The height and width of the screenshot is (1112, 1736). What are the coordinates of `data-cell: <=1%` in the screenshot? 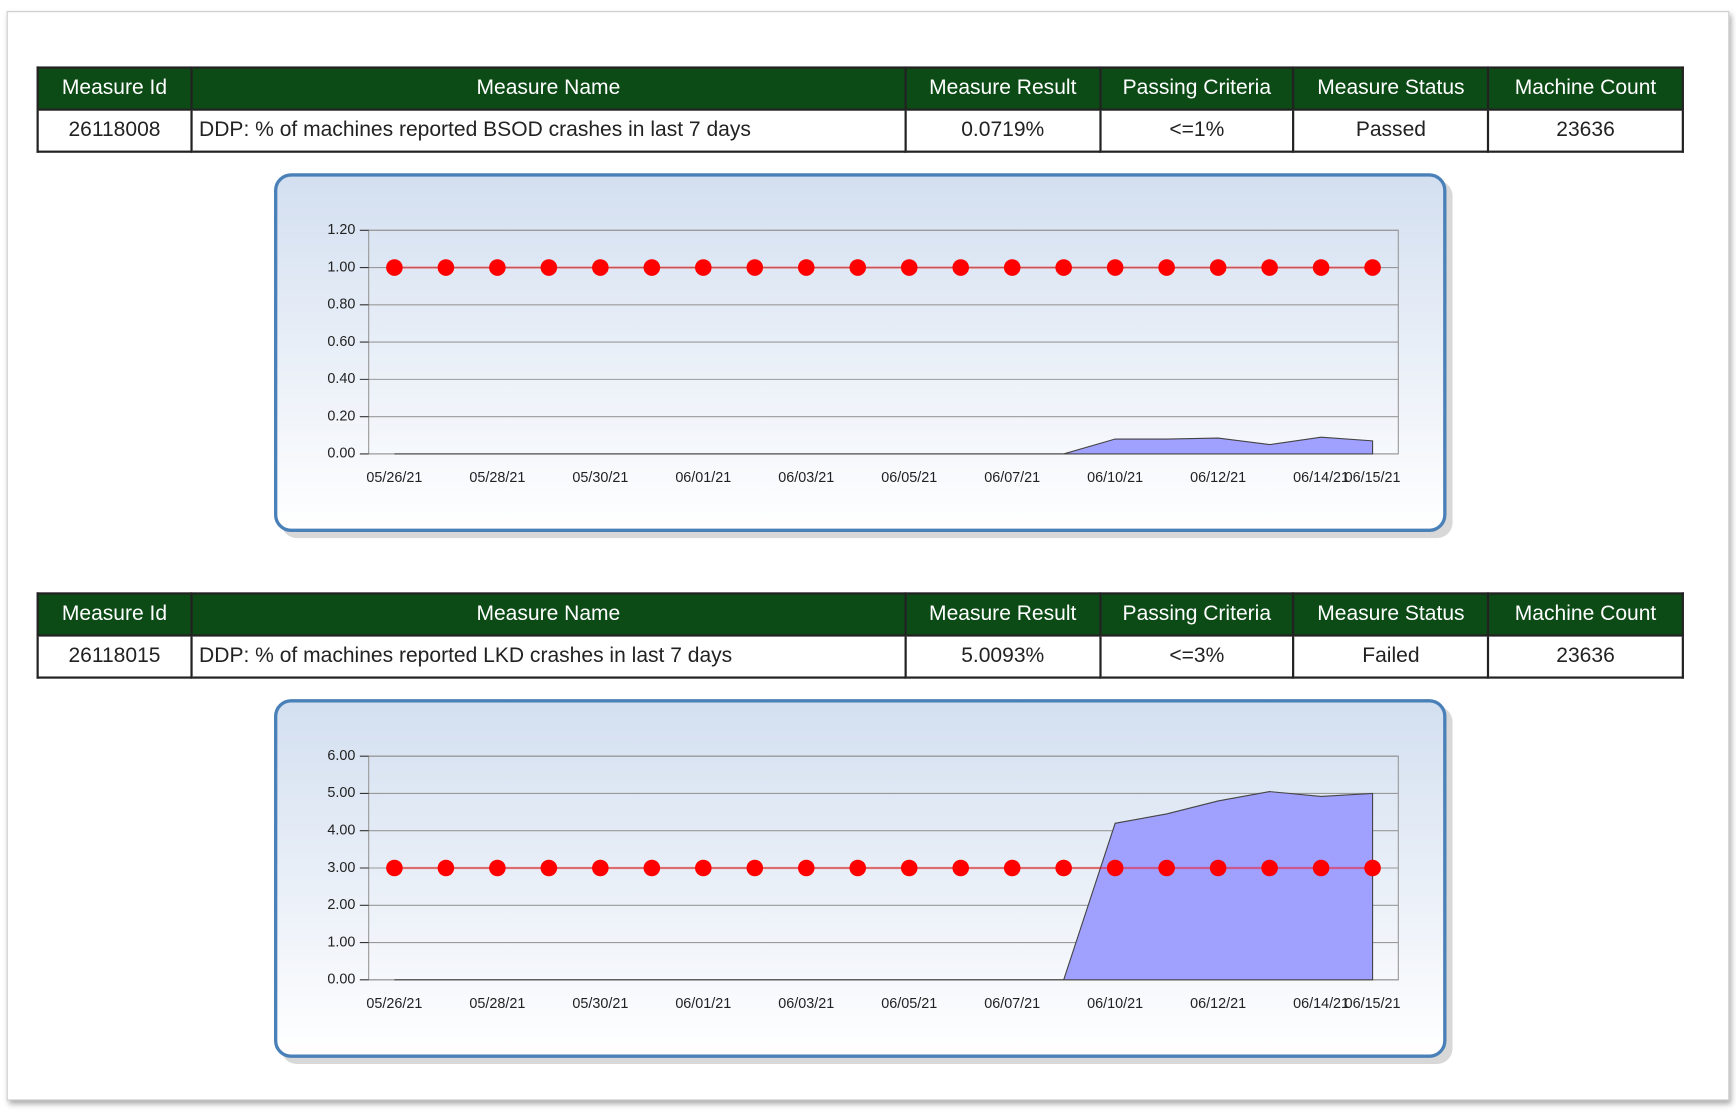 It's located at (1196, 130).